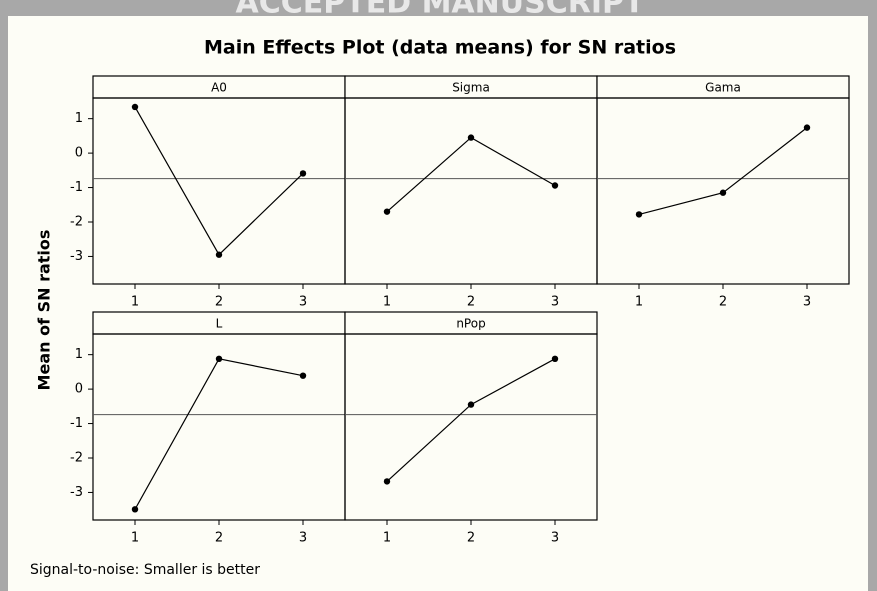  What do you see at coordinates (470, 324) in the screenshot?
I see `panel-title: nPop` at bounding box center [470, 324].